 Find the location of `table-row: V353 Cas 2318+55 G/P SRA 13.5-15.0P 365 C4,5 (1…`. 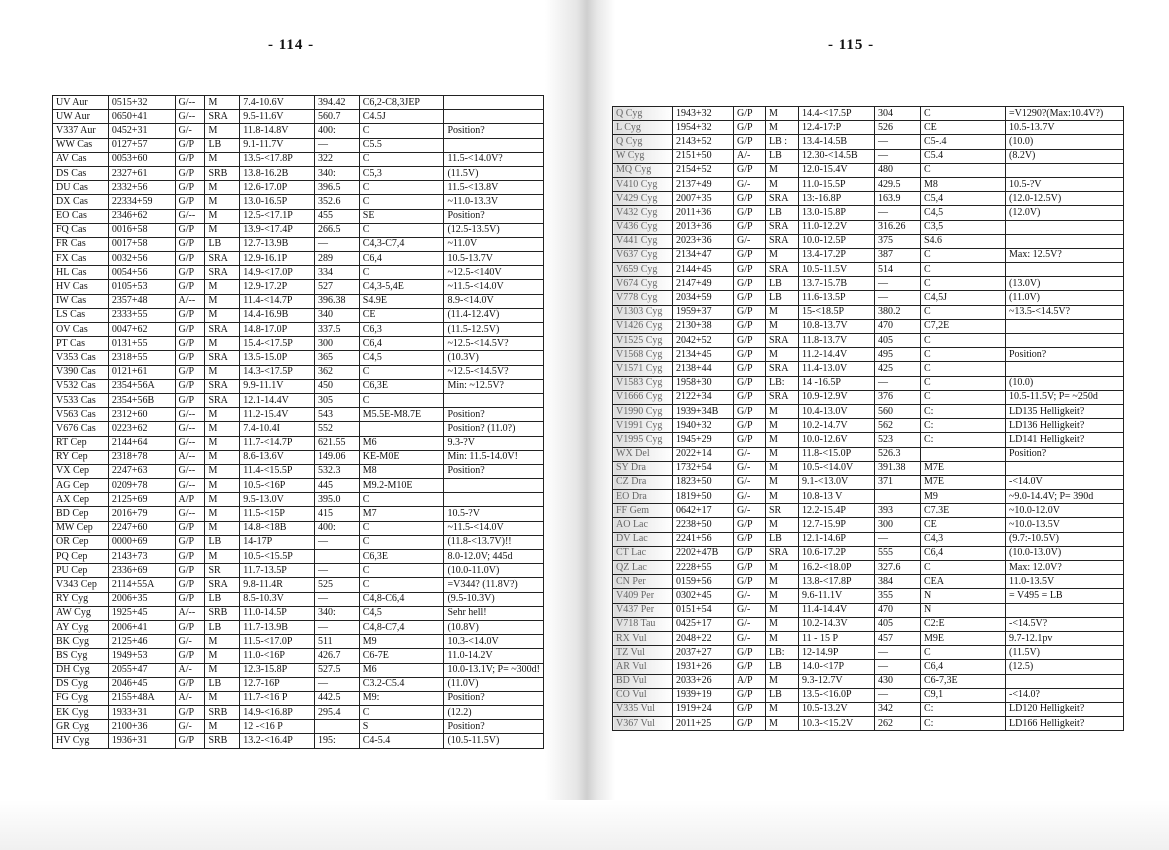

table-row: V353 Cas 2318+55 G/P SRA 13.5-15.0P 365 C4,5 (1… is located at coordinates (298, 358).